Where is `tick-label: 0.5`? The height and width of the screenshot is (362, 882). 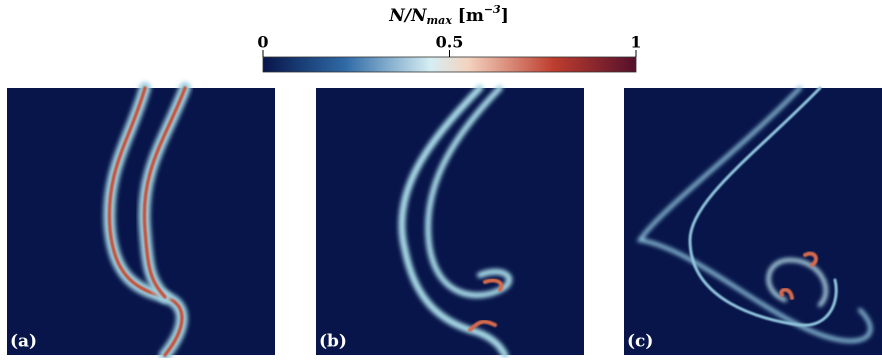
tick-label: 0.5 is located at coordinates (450, 42).